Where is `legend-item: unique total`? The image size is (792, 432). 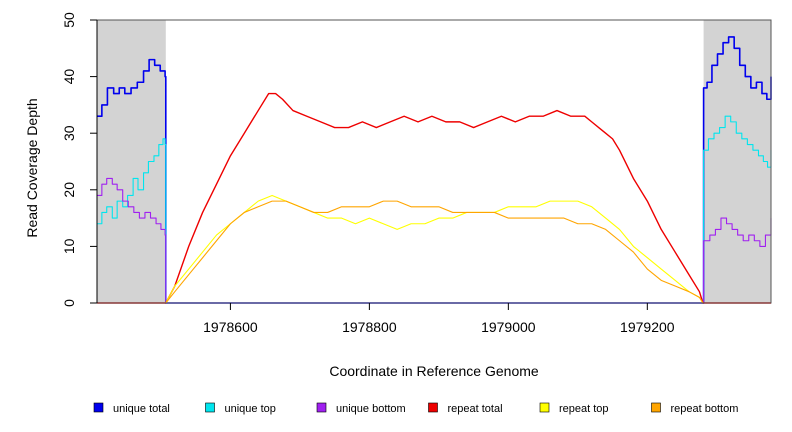 legend-item: unique total is located at coordinates (131, 408).